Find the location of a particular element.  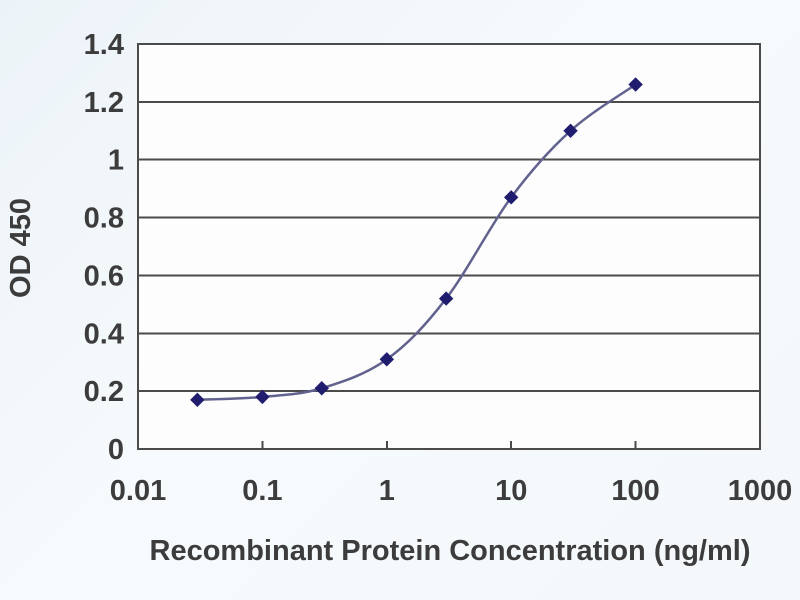

y-tick-label: 1.2 is located at coordinates (104, 103).